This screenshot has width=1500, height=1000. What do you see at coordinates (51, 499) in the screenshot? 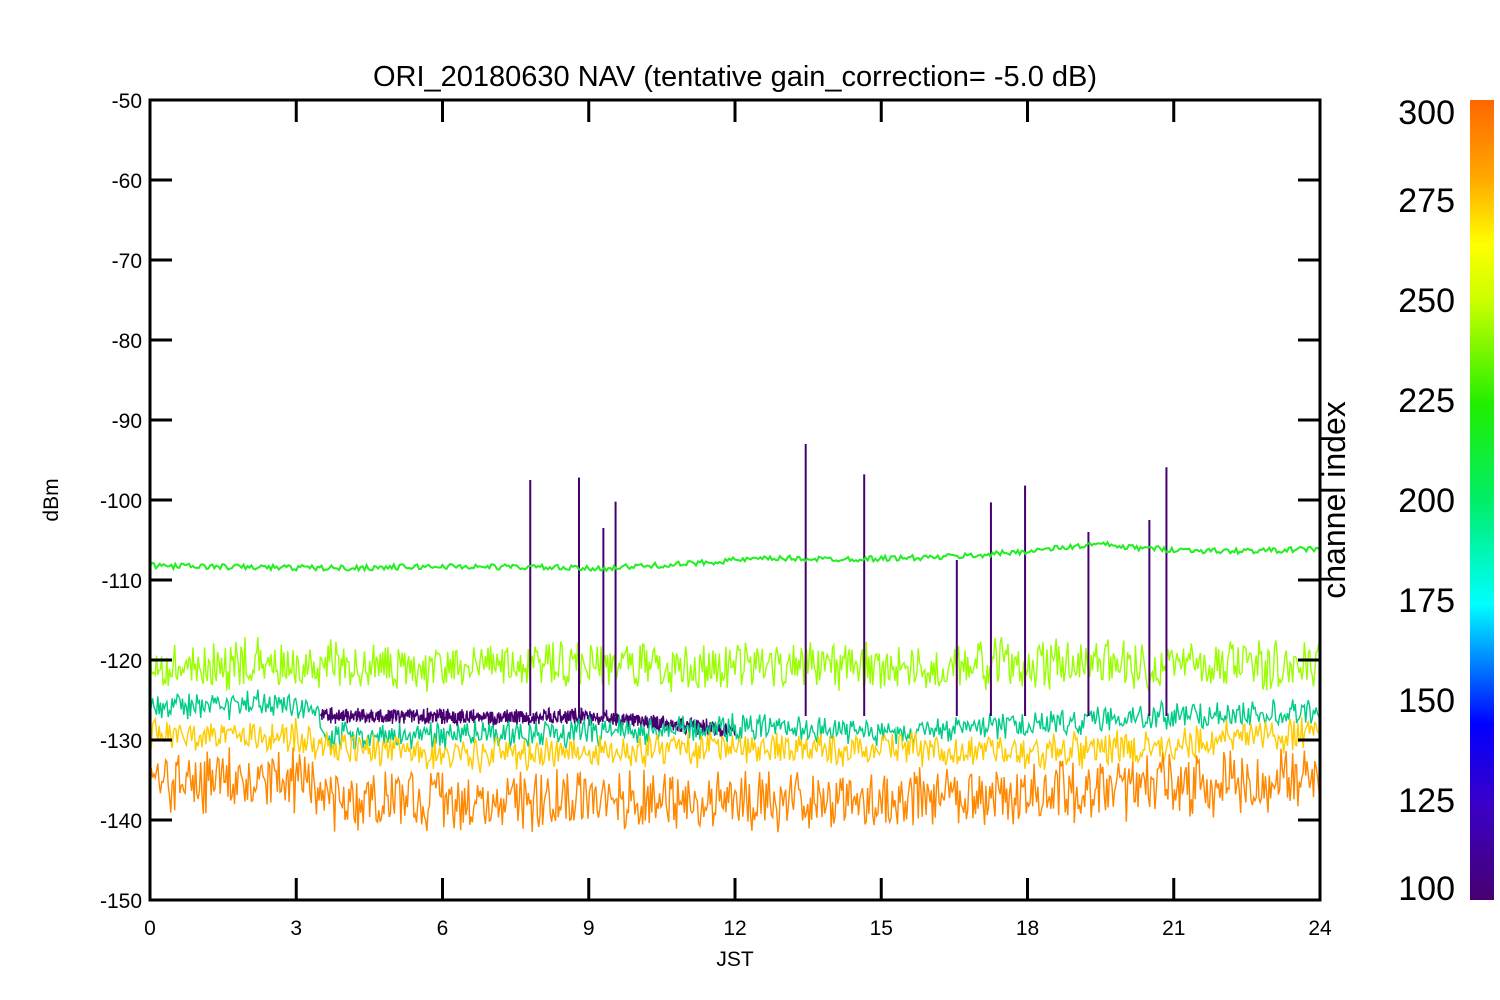
I see `y-axis-label: dBm` at bounding box center [51, 499].